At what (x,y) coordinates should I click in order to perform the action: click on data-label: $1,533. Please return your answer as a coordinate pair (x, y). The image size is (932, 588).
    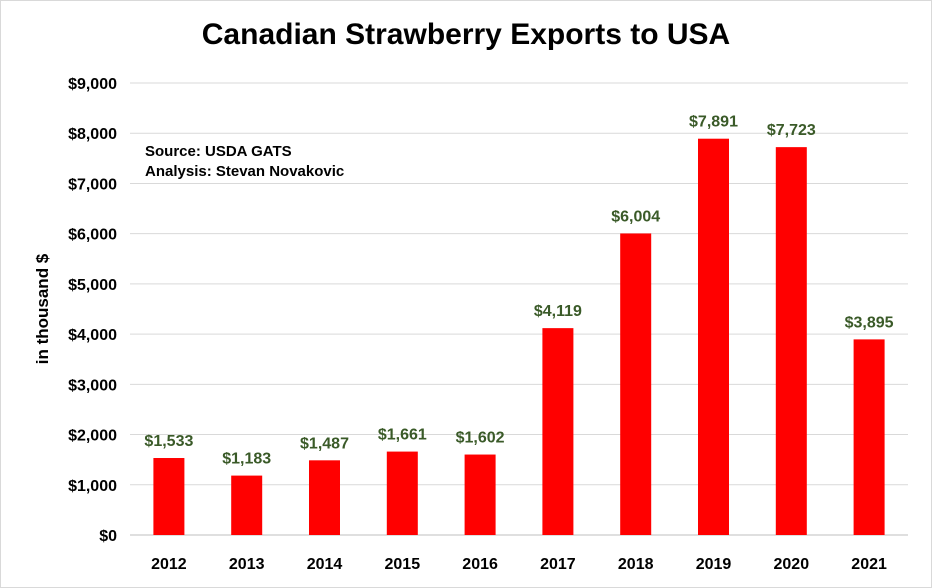
    Looking at the image, I should click on (168, 441).